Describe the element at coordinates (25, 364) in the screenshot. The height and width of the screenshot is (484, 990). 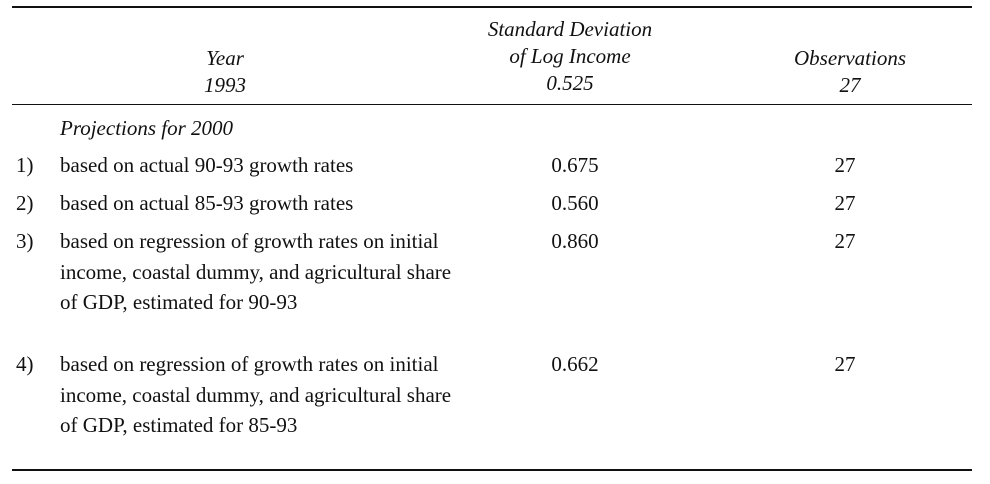
I see `row-number: 4)` at that location.